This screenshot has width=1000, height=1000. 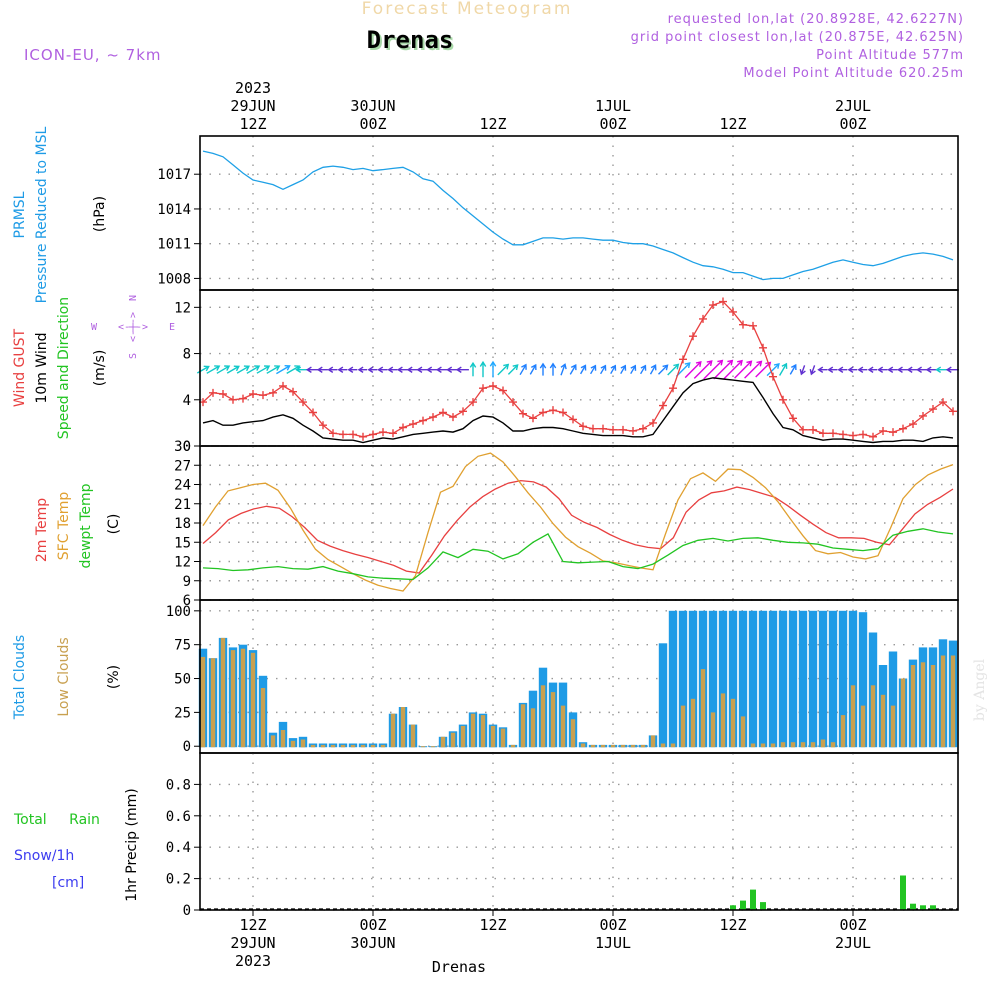 I want to click on time-axis-label: 1JUL, so click(x=613, y=106).